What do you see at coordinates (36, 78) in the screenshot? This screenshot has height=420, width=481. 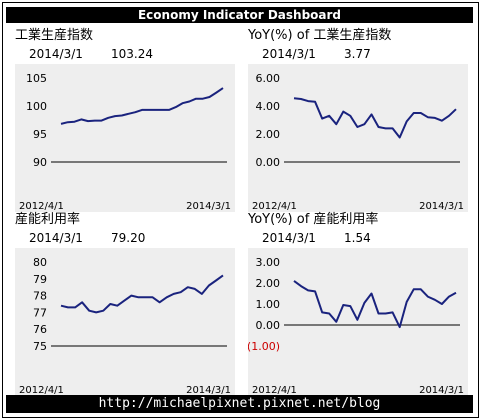 I see `y-tick-label: 105` at bounding box center [36, 78].